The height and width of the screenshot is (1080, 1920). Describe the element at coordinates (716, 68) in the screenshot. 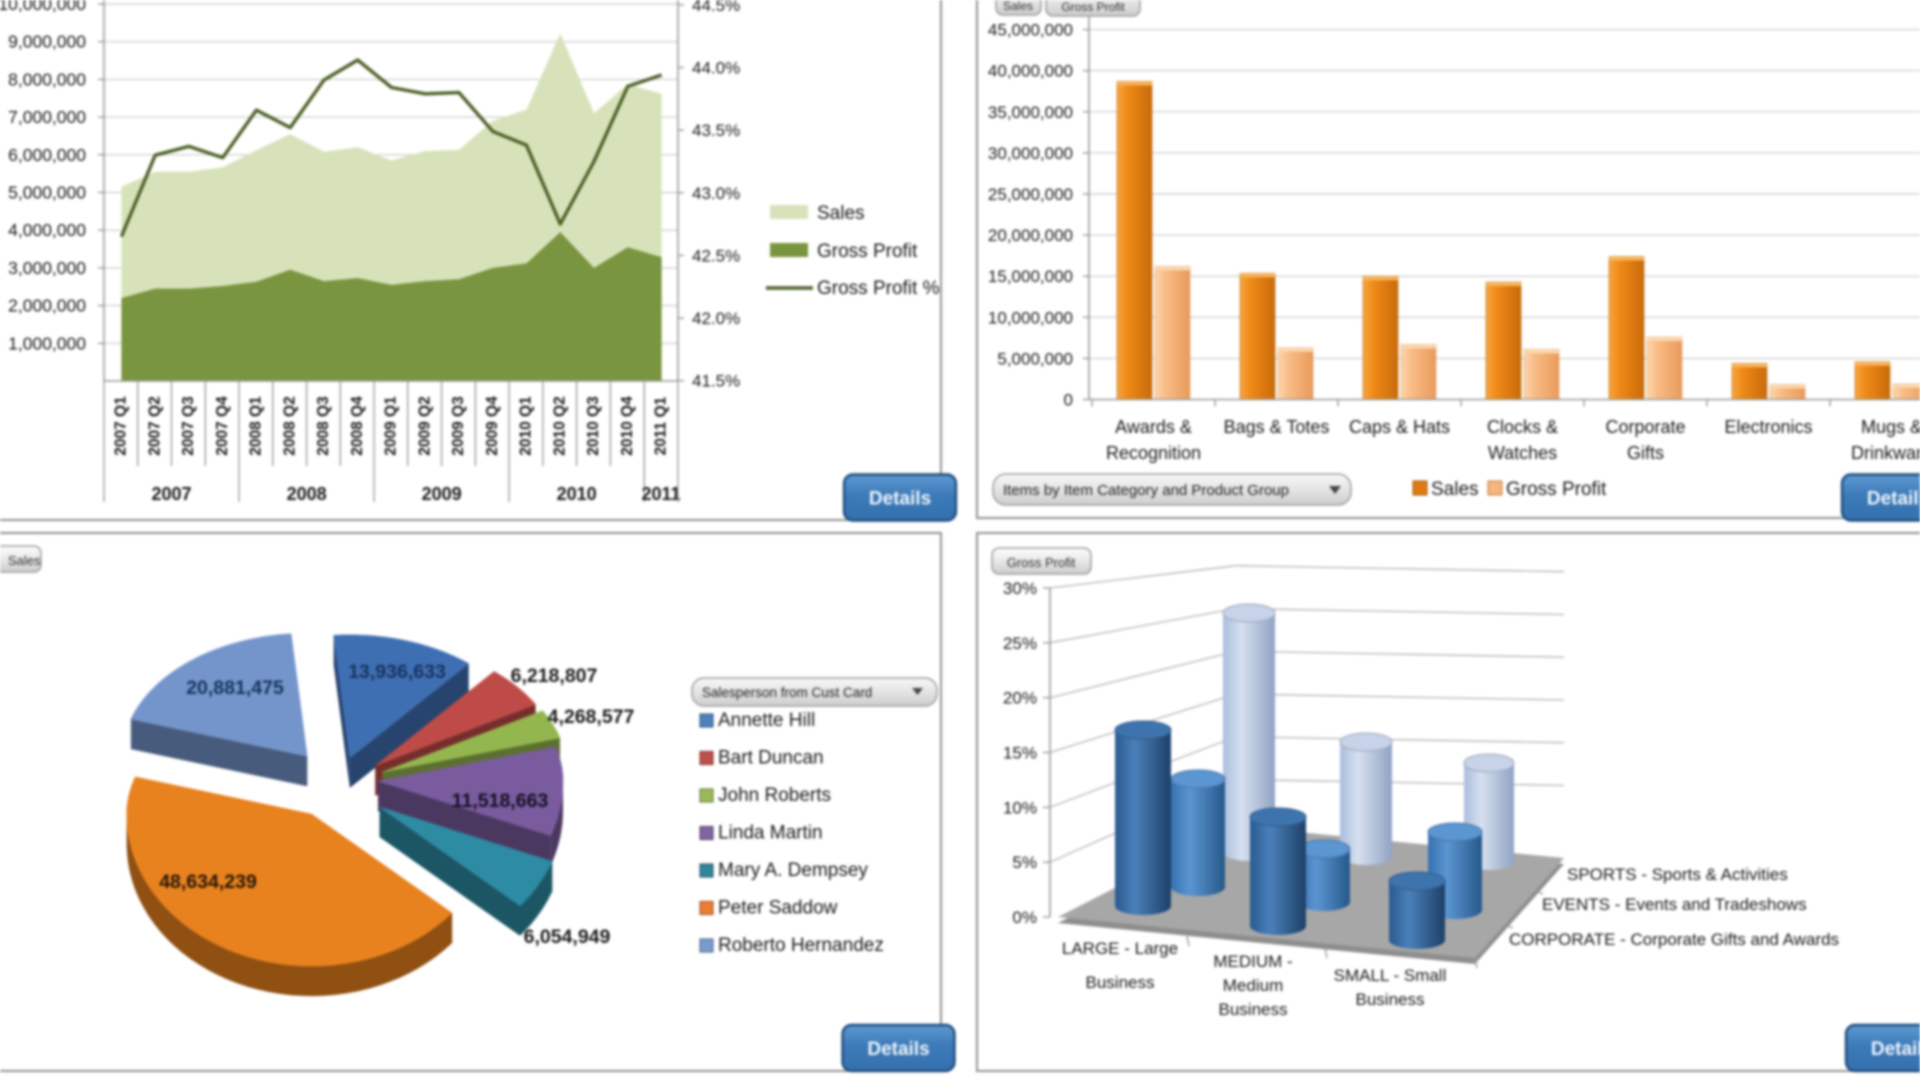

I see `svg-text: 44.0%` at that location.